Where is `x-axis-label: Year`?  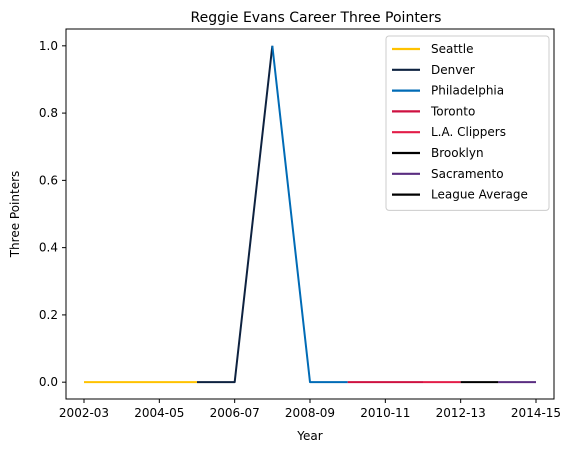 x-axis-label: Year is located at coordinates (309, 436).